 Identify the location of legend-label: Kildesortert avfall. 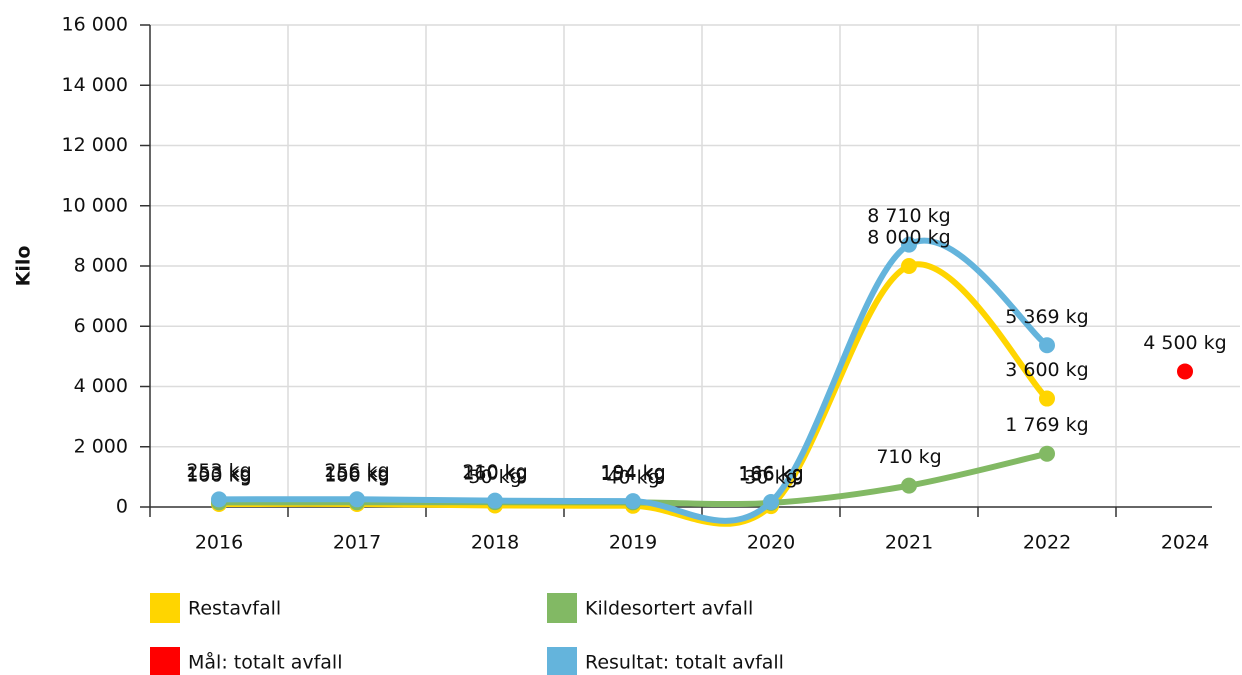
(669, 609).